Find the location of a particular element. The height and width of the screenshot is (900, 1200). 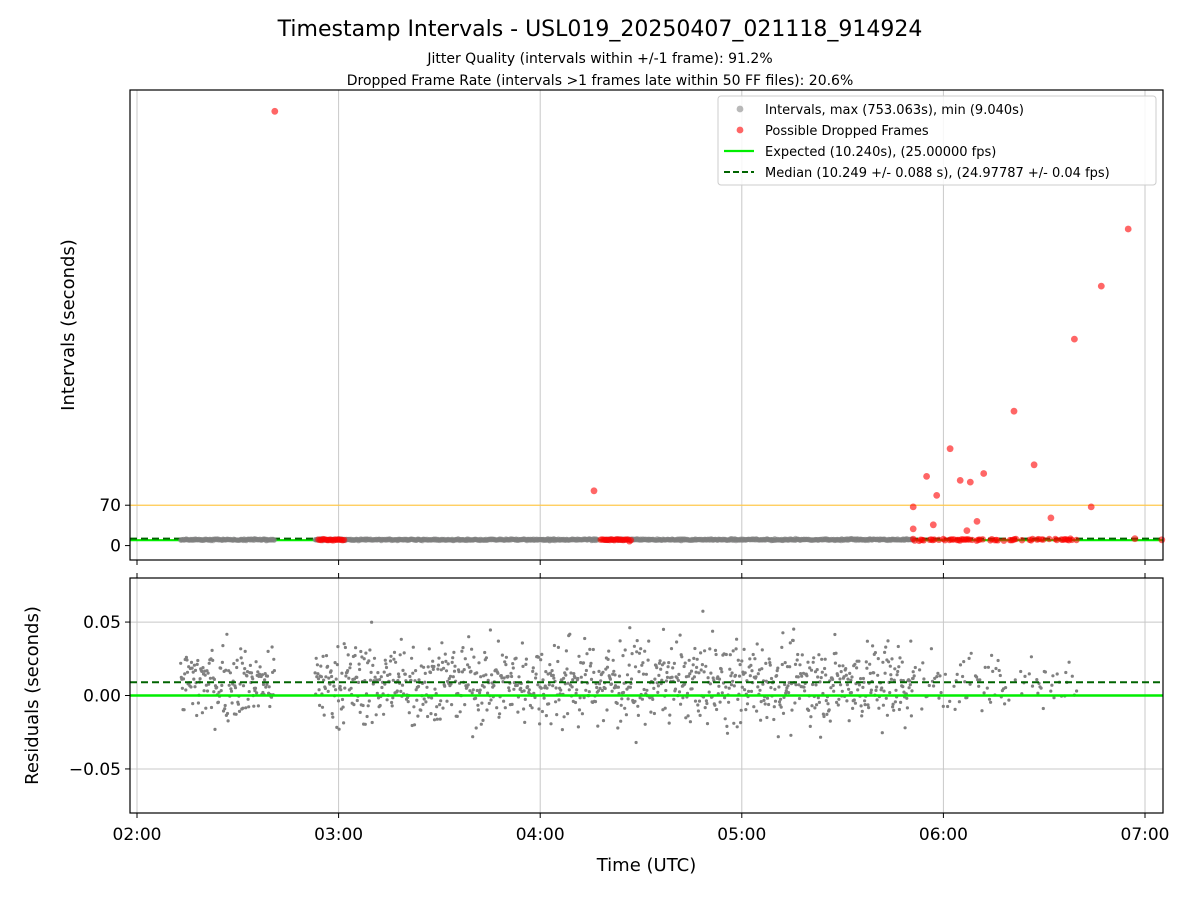

x-axis-label: Time (UTC) is located at coordinates (646, 865).